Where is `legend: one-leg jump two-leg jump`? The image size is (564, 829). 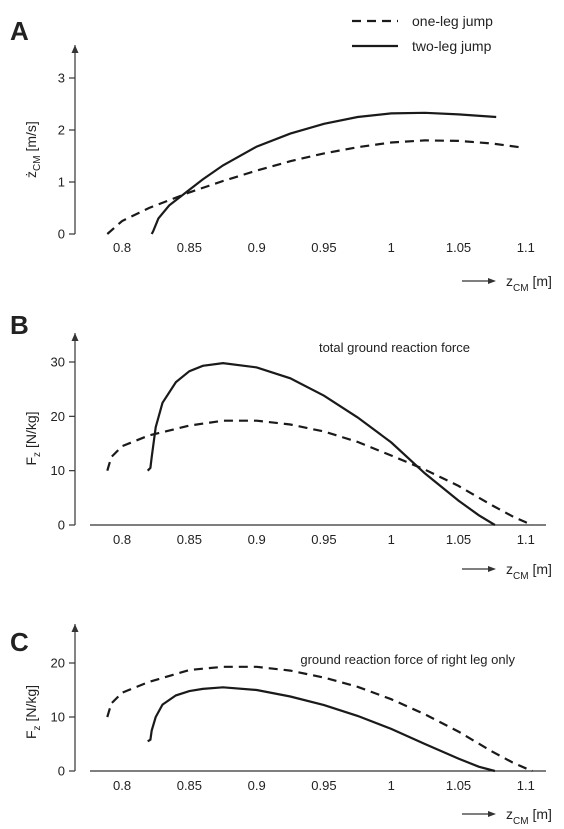
legend: one-leg jump two-leg jump is located at coordinates (422, 33).